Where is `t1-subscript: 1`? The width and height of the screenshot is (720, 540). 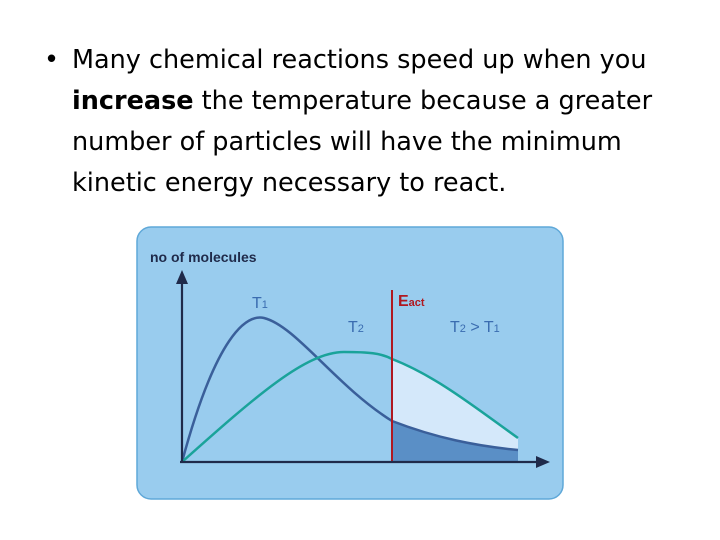 t1-subscript: 1 is located at coordinates (265, 305).